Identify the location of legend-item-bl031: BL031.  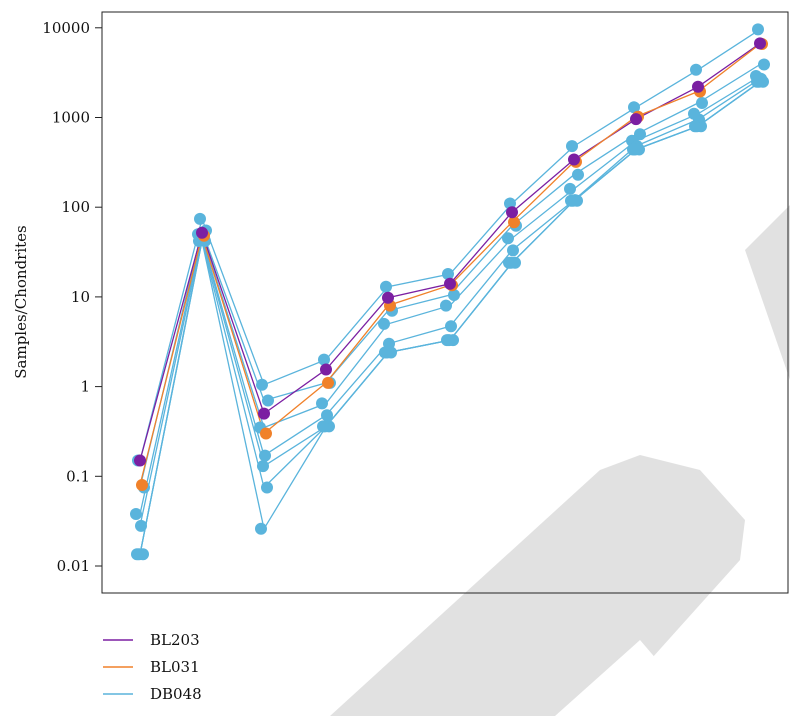
(151, 667).